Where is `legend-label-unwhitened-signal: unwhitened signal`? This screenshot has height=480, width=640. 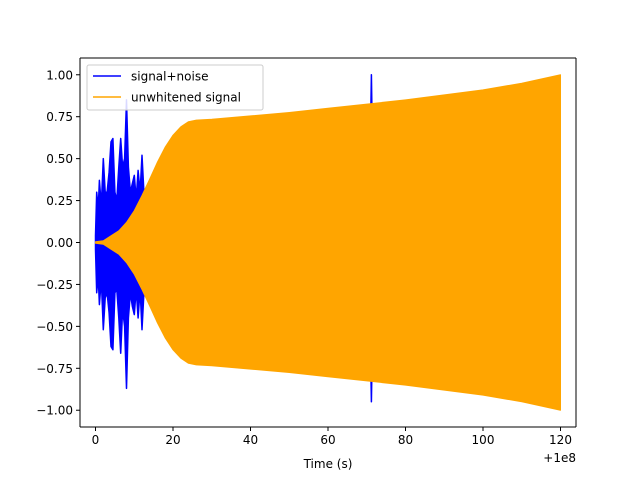 legend-label-unwhitened-signal: unwhitened signal is located at coordinates (186, 98).